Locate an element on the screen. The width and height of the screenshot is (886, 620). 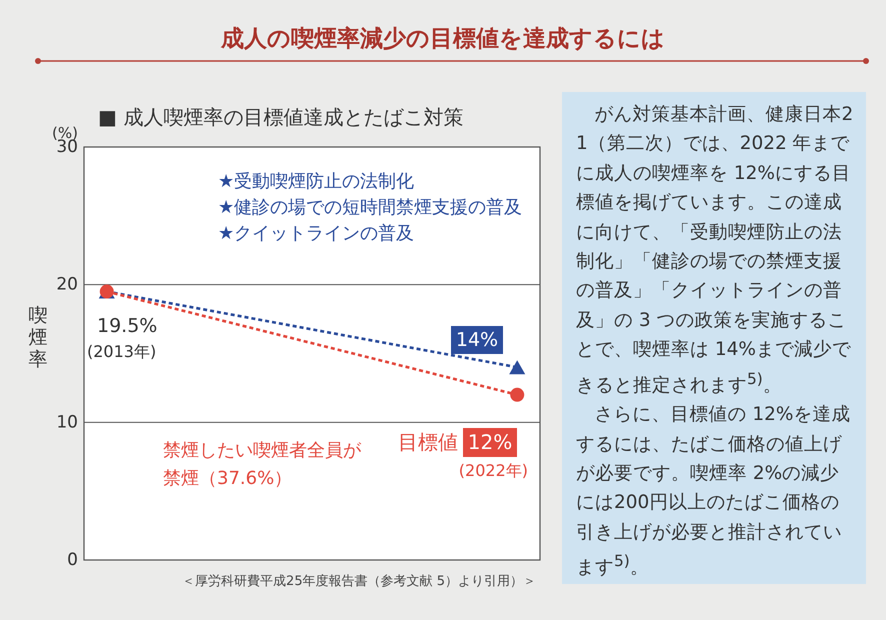
annotation: 禁煙したい喫煙者全員が is located at coordinates (262, 450).